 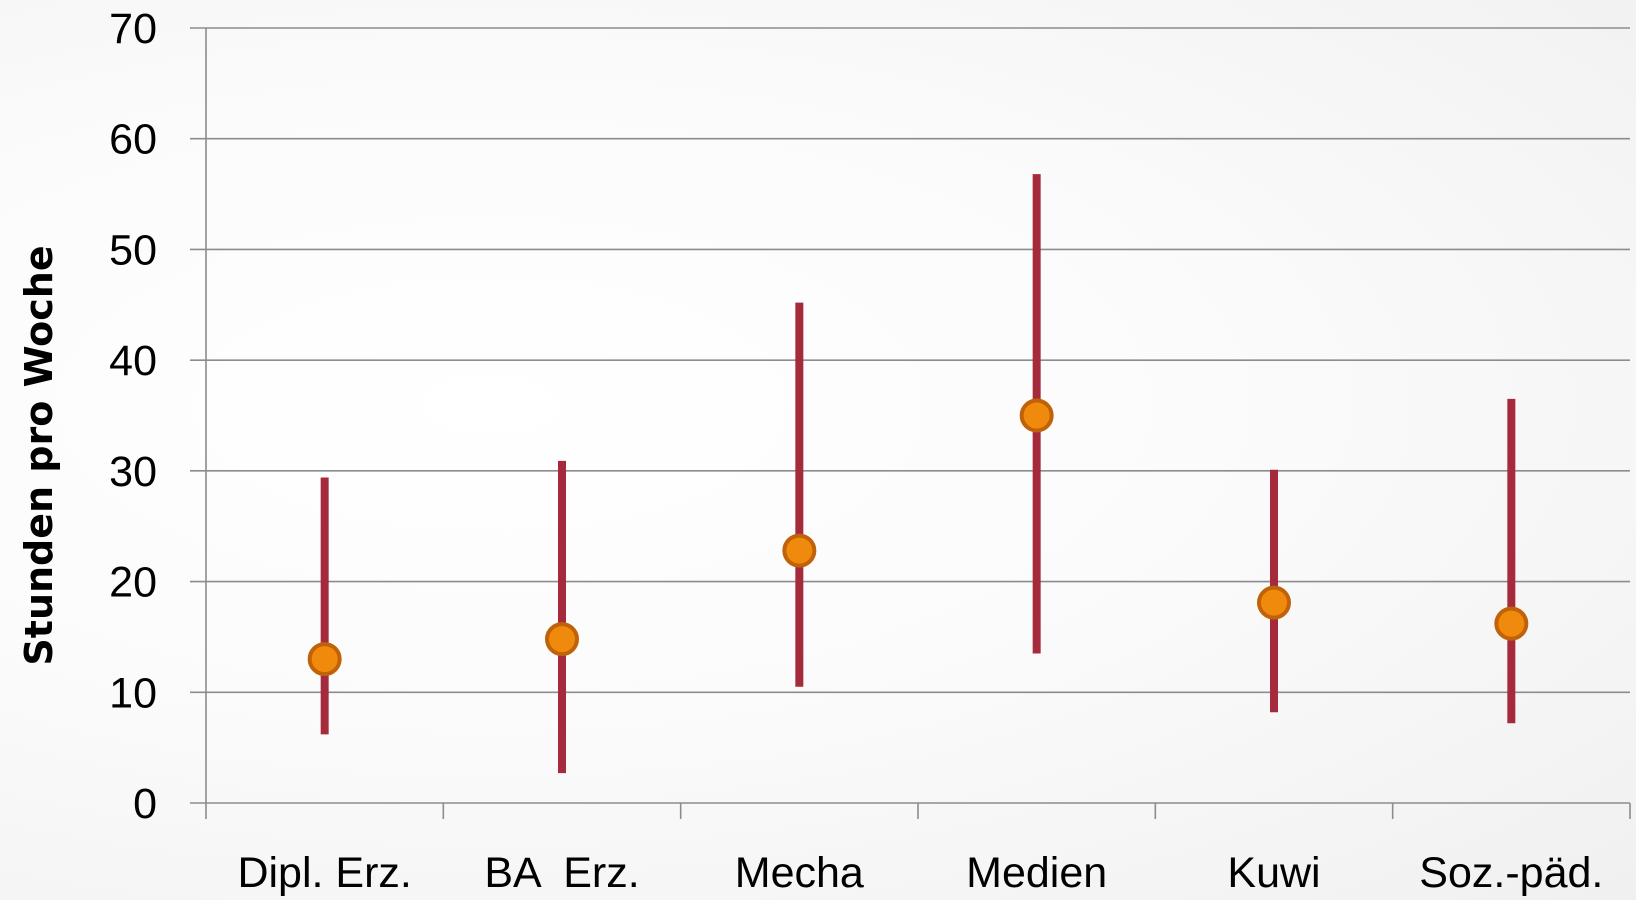 I want to click on x-tick-label: Mecha, so click(x=799, y=873).